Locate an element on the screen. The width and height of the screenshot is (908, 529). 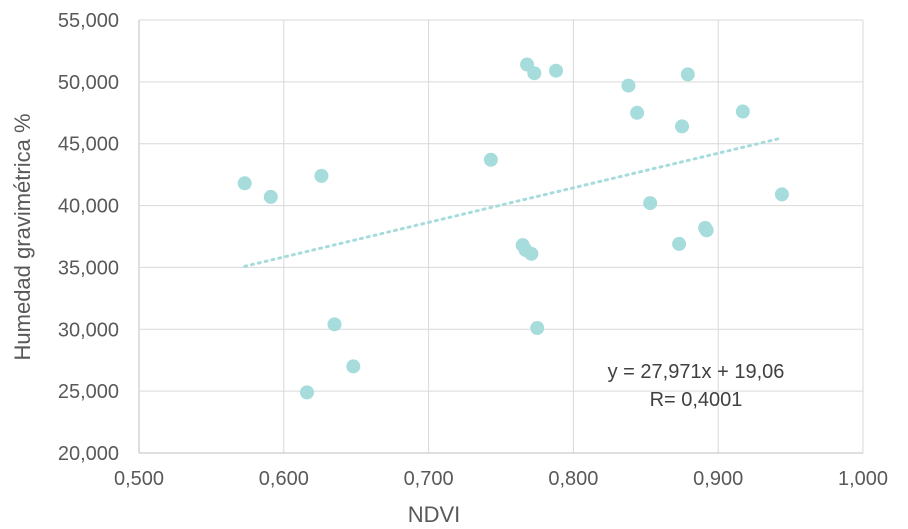
y-tick-label: 50,000 is located at coordinates (88, 83).